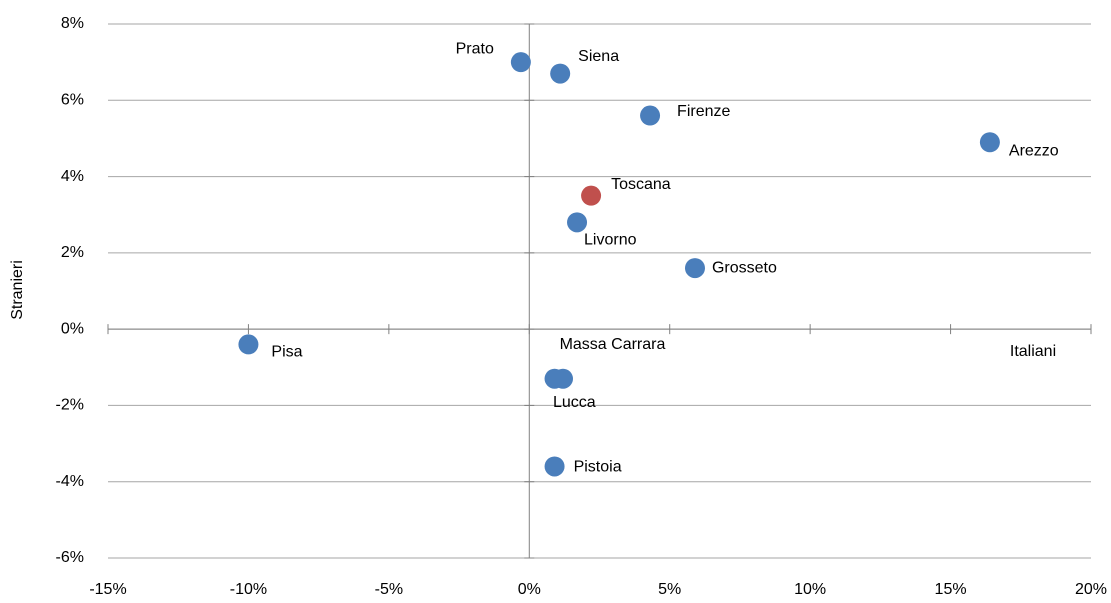  I want to click on point-label: Lucca, so click(574, 402).